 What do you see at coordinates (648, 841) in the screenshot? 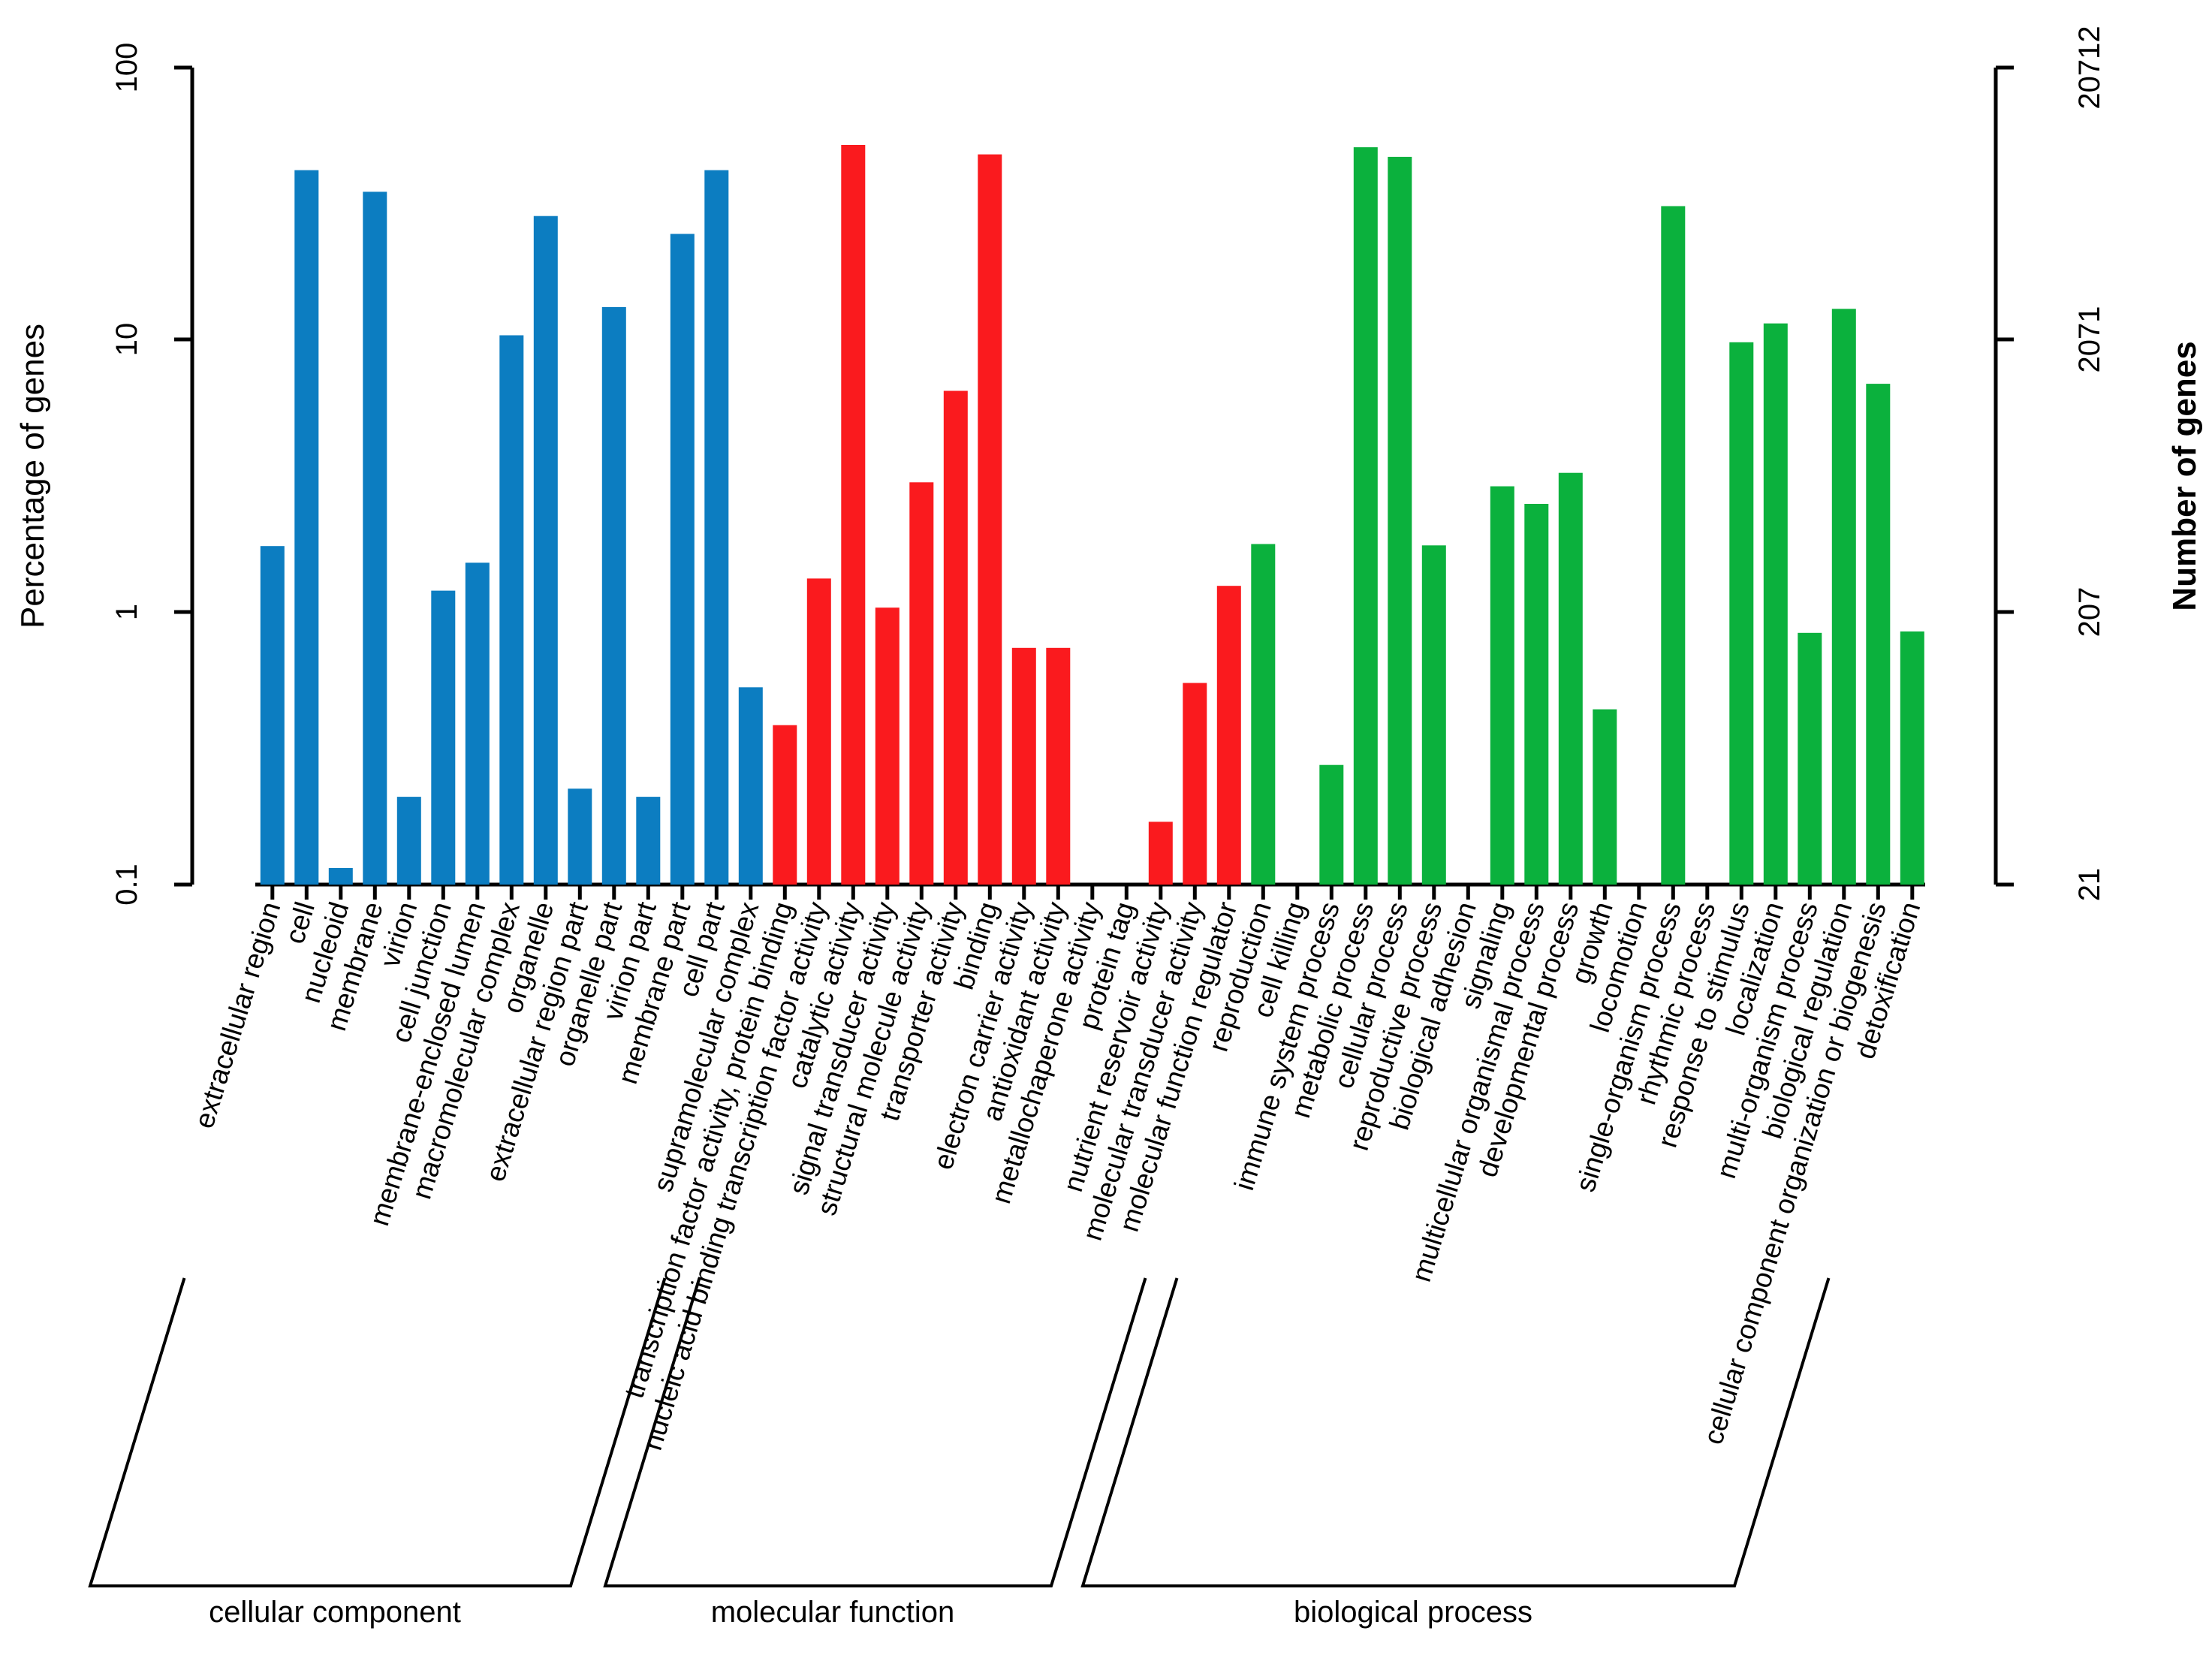
I see `bar-virion-part` at bounding box center [648, 841].